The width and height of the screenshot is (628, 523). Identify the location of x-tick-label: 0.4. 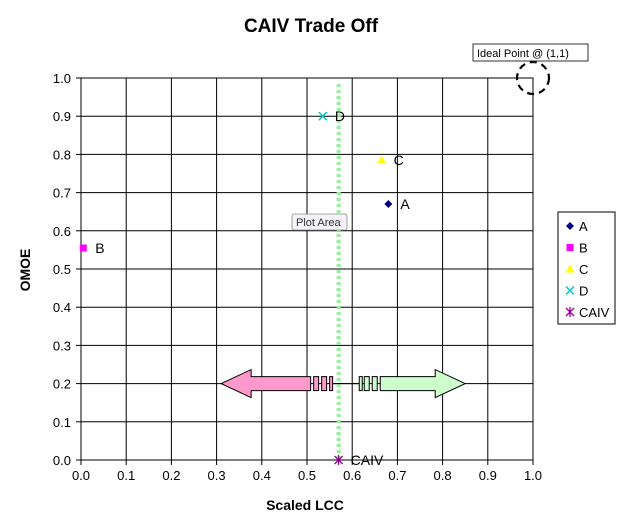
(262, 475).